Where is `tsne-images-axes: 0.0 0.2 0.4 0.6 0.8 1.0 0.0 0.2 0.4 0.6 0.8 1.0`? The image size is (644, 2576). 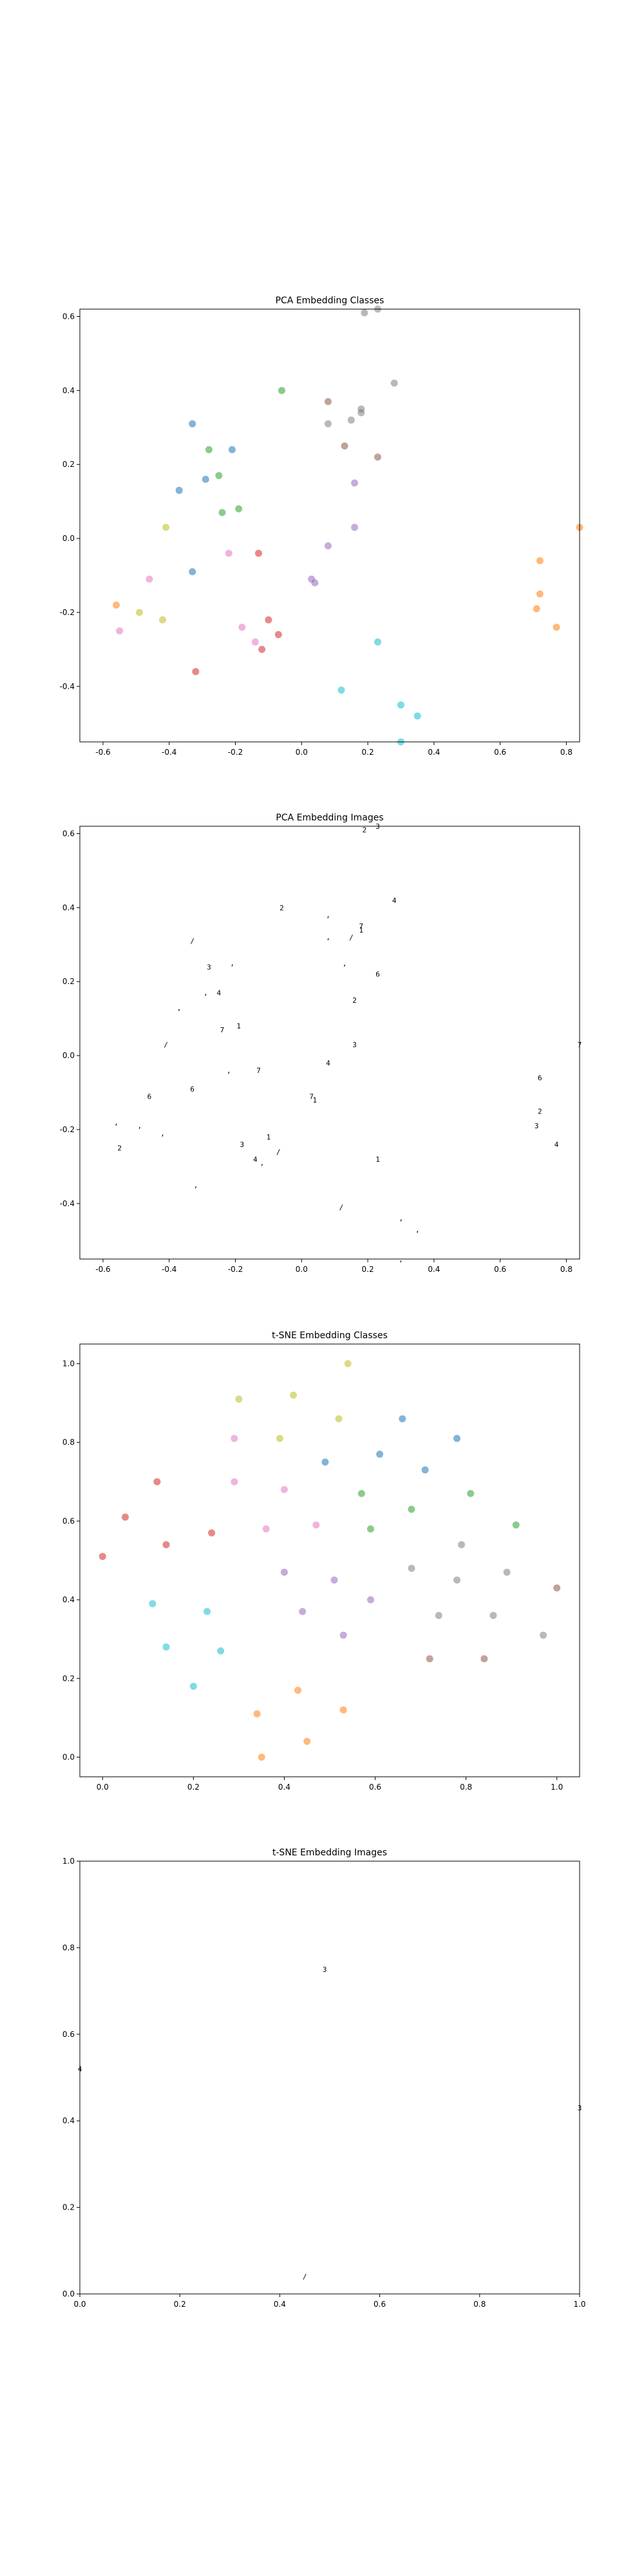 tsne-images-axes: 0.0 0.2 0.4 0.6 0.8 1.0 0.0 0.2 0.4 0.6 0.8 1.0 is located at coordinates (324, 2083).